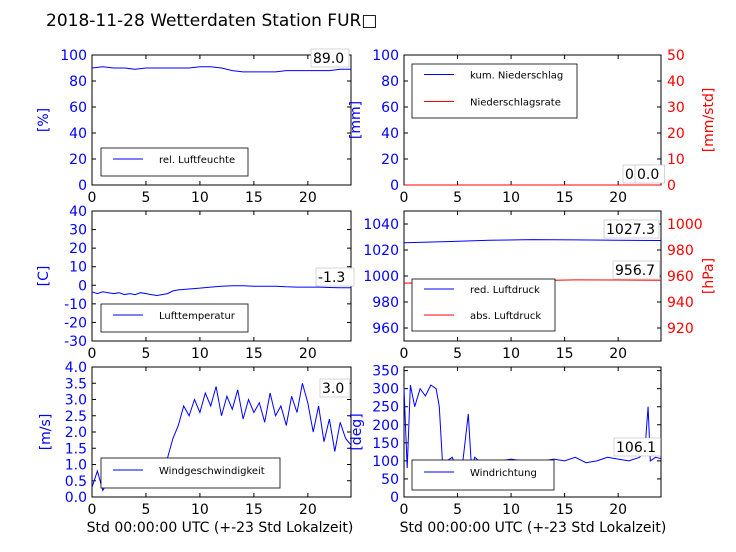 This screenshot has height=552, width=736. Describe the element at coordinates (76, 368) in the screenshot. I see `y-tick-label: 4.0` at that location.